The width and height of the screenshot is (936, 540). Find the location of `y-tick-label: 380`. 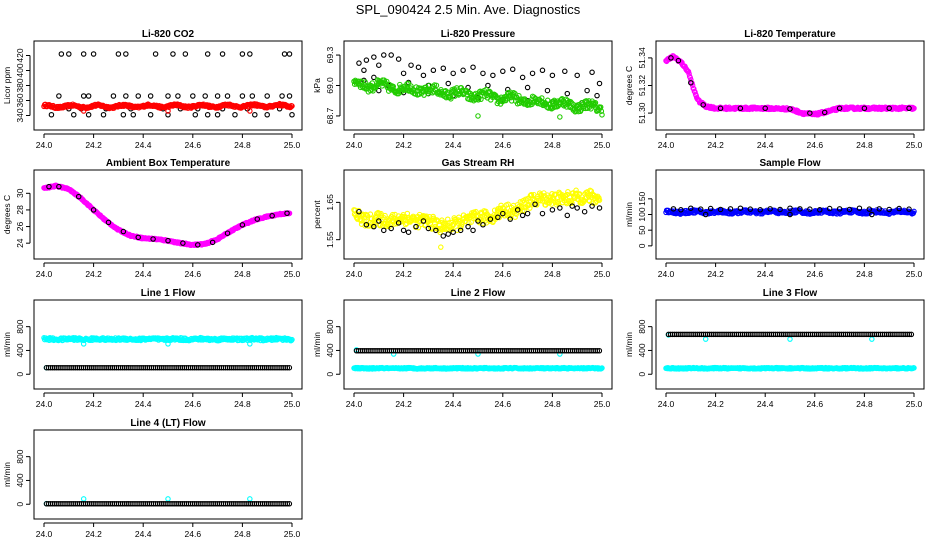

y-tick-label: 380 is located at coordinates (20, 85).